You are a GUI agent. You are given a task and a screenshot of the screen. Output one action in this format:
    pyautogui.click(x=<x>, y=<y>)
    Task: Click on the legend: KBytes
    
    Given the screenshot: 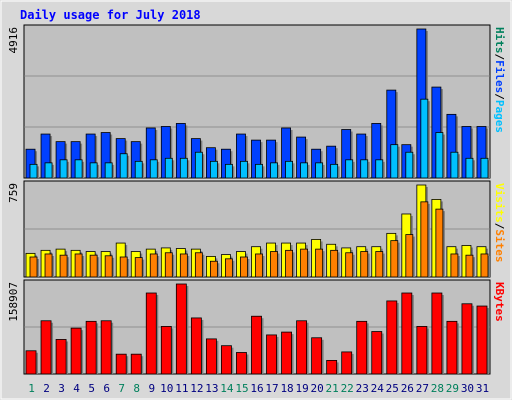 What is the action you would take?
    pyautogui.click(x=499, y=302)
    